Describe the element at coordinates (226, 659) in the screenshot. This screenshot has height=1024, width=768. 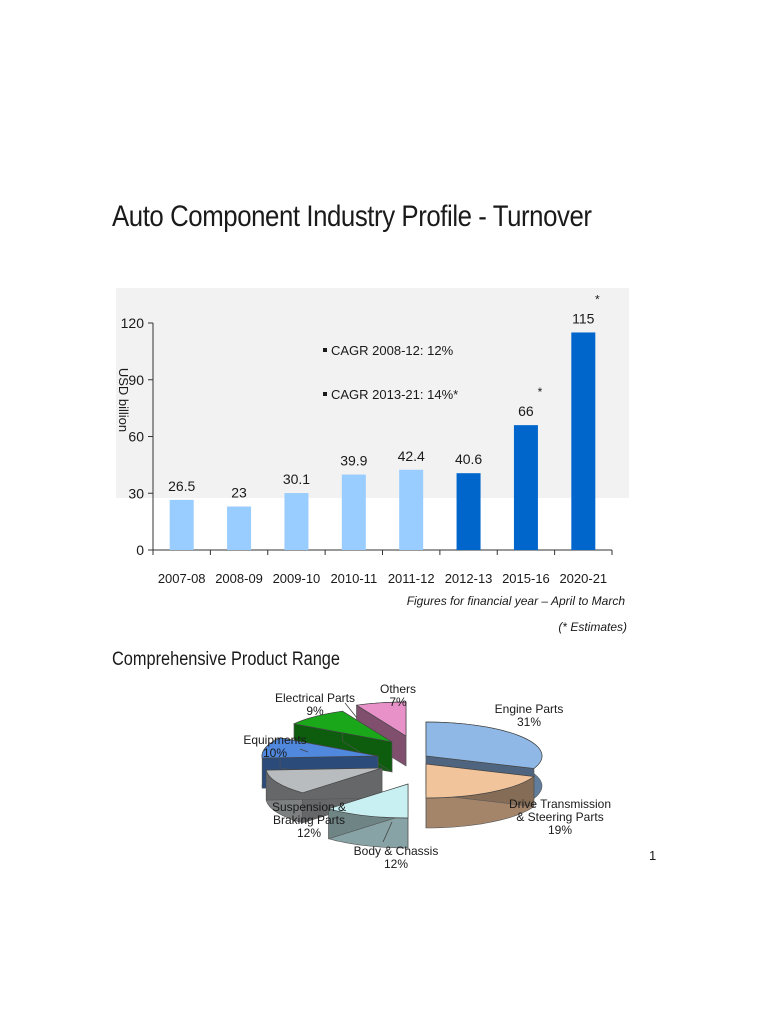
I see `section-title: Comprehensive Product Range` at that location.